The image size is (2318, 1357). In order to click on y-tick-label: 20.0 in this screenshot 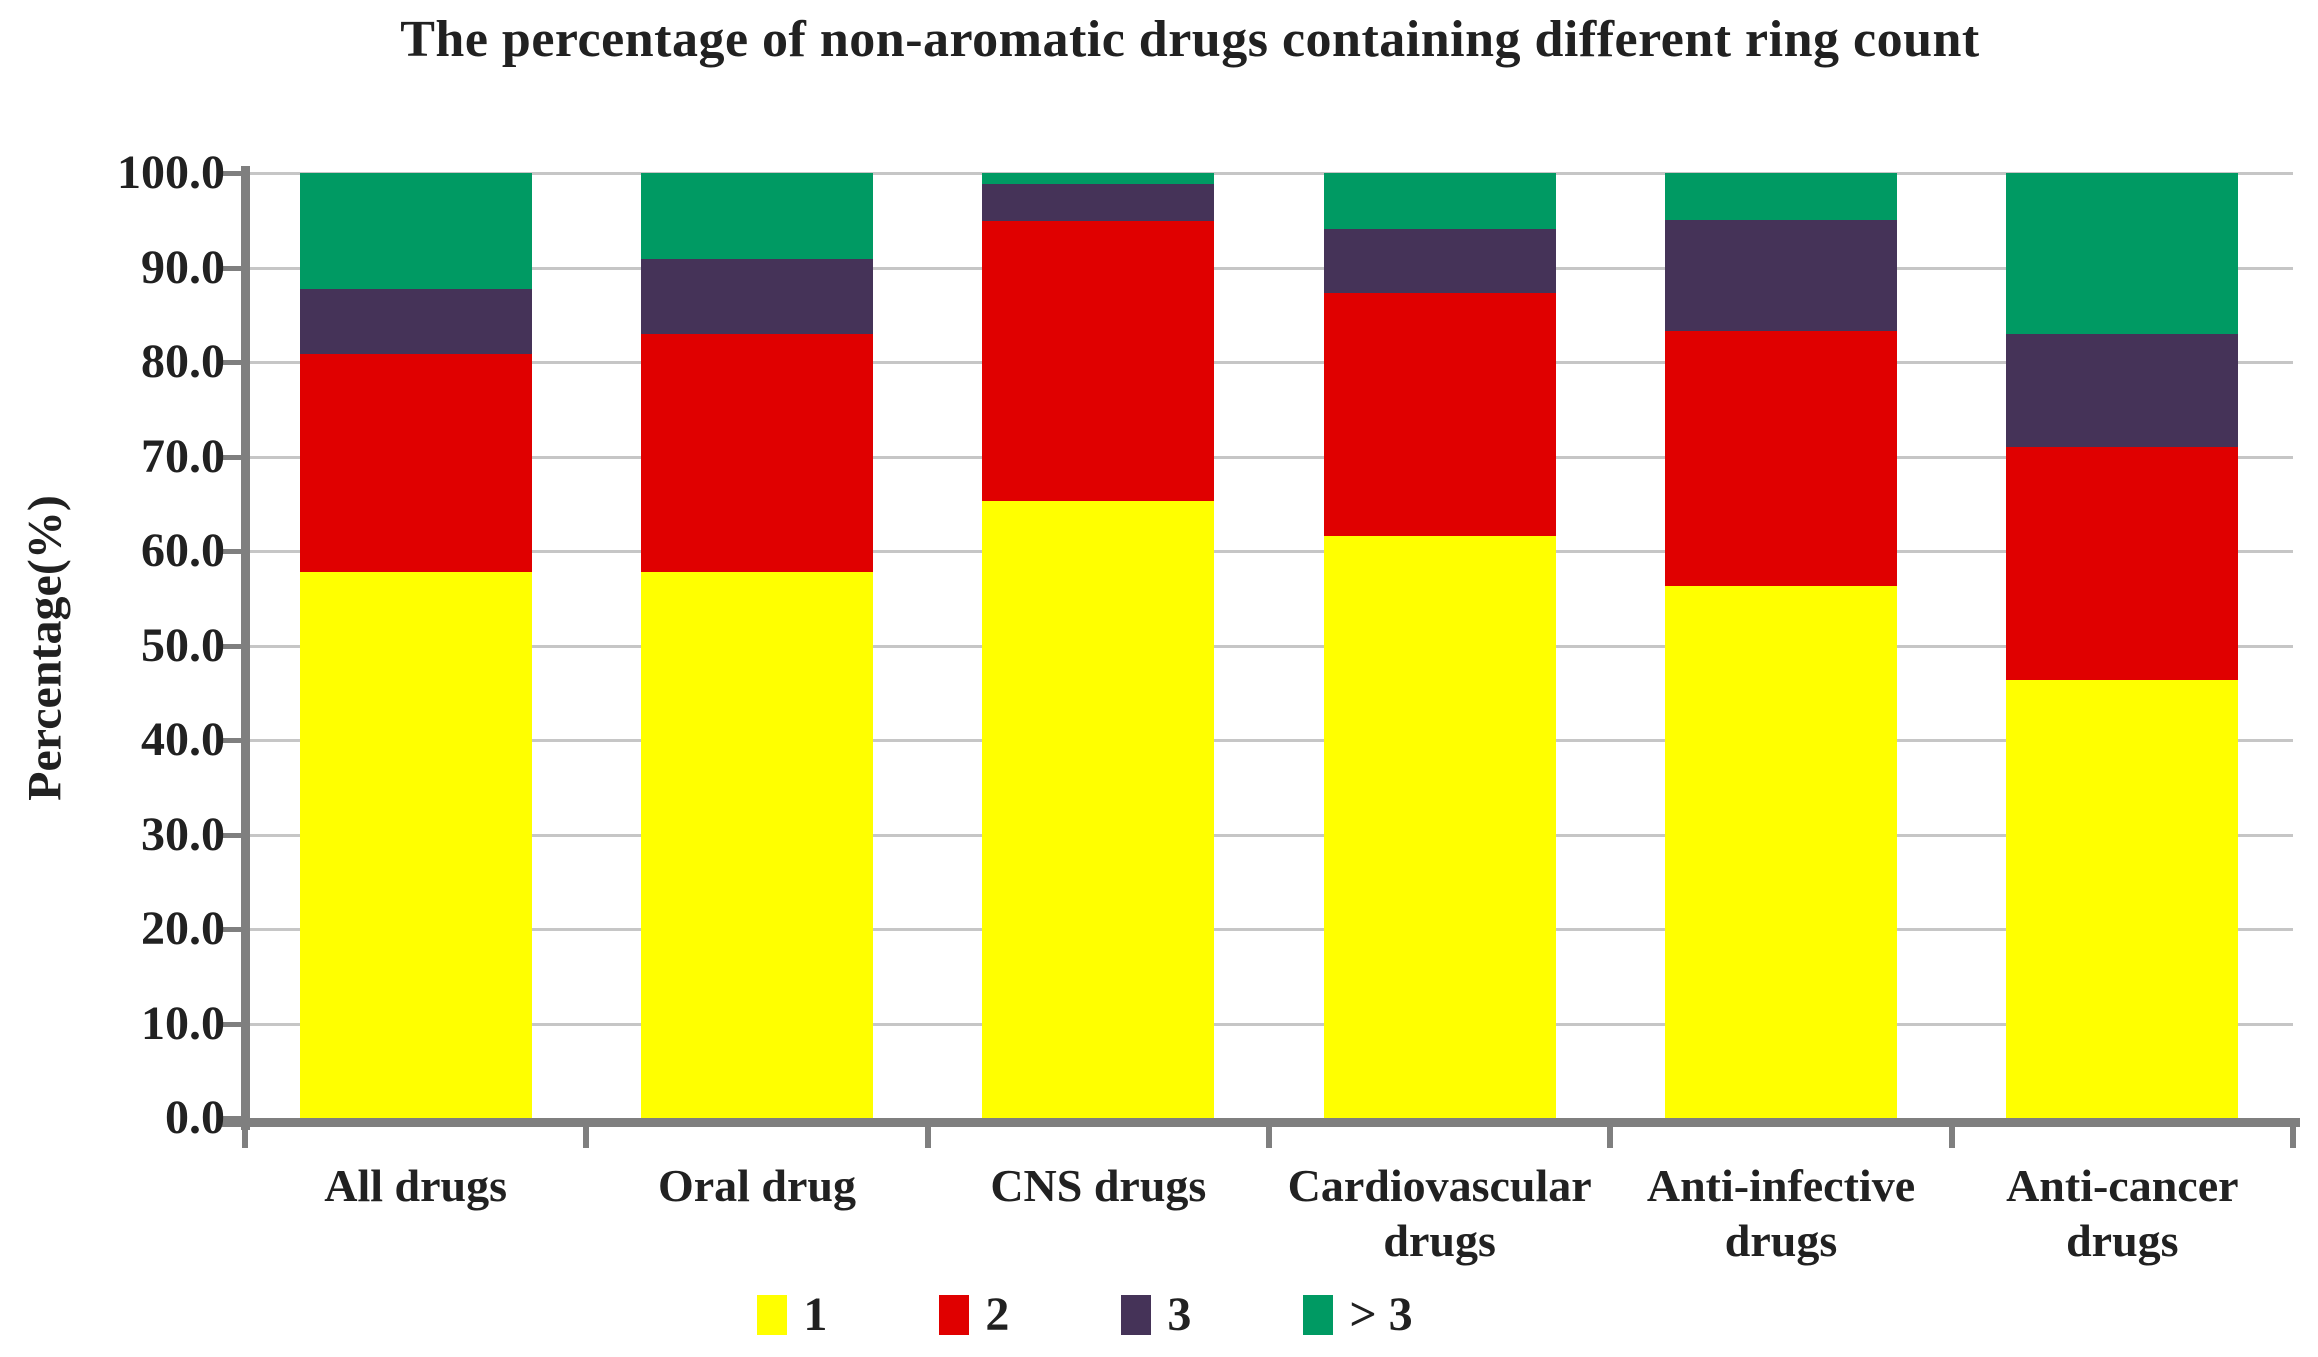, I will do `click(183, 928)`.